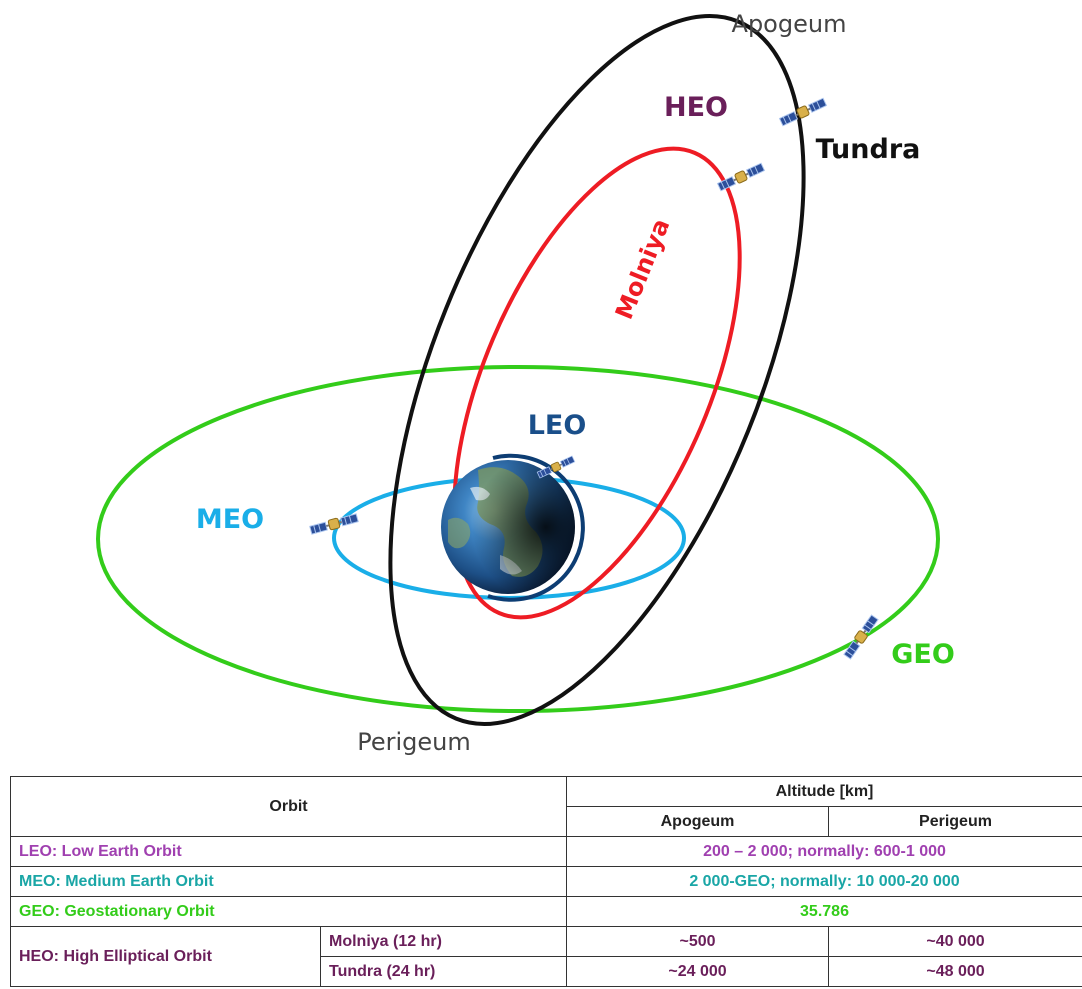 This screenshot has height=989, width=1082. I want to click on molniya-perigeum: ~40 000, so click(955, 941).